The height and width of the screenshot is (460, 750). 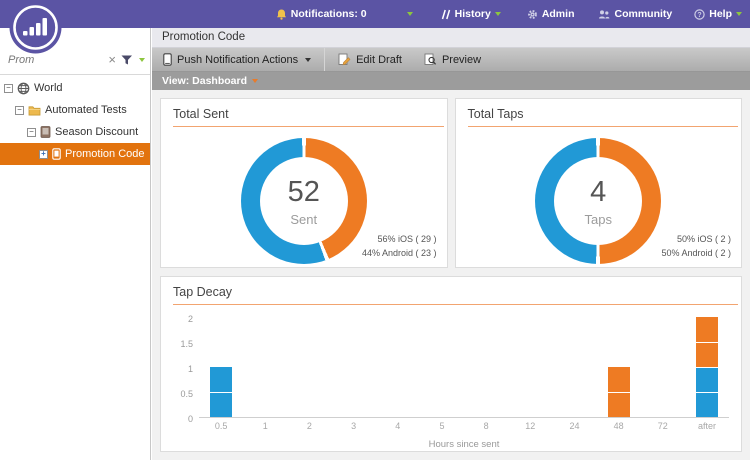 I want to click on gear-icon, so click(x=532, y=14).